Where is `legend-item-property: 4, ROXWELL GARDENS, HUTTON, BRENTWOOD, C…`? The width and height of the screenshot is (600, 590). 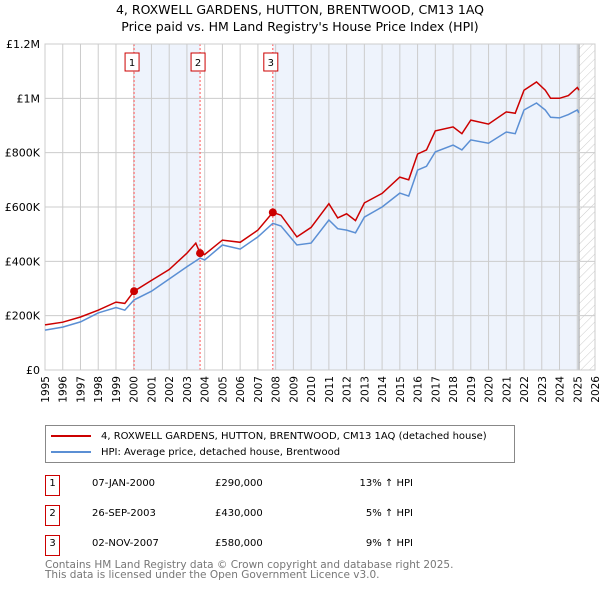 legend-item-property: 4, ROXWELL GARDENS, HUTTON, BRENTWOOD, C… is located at coordinates (266, 436).